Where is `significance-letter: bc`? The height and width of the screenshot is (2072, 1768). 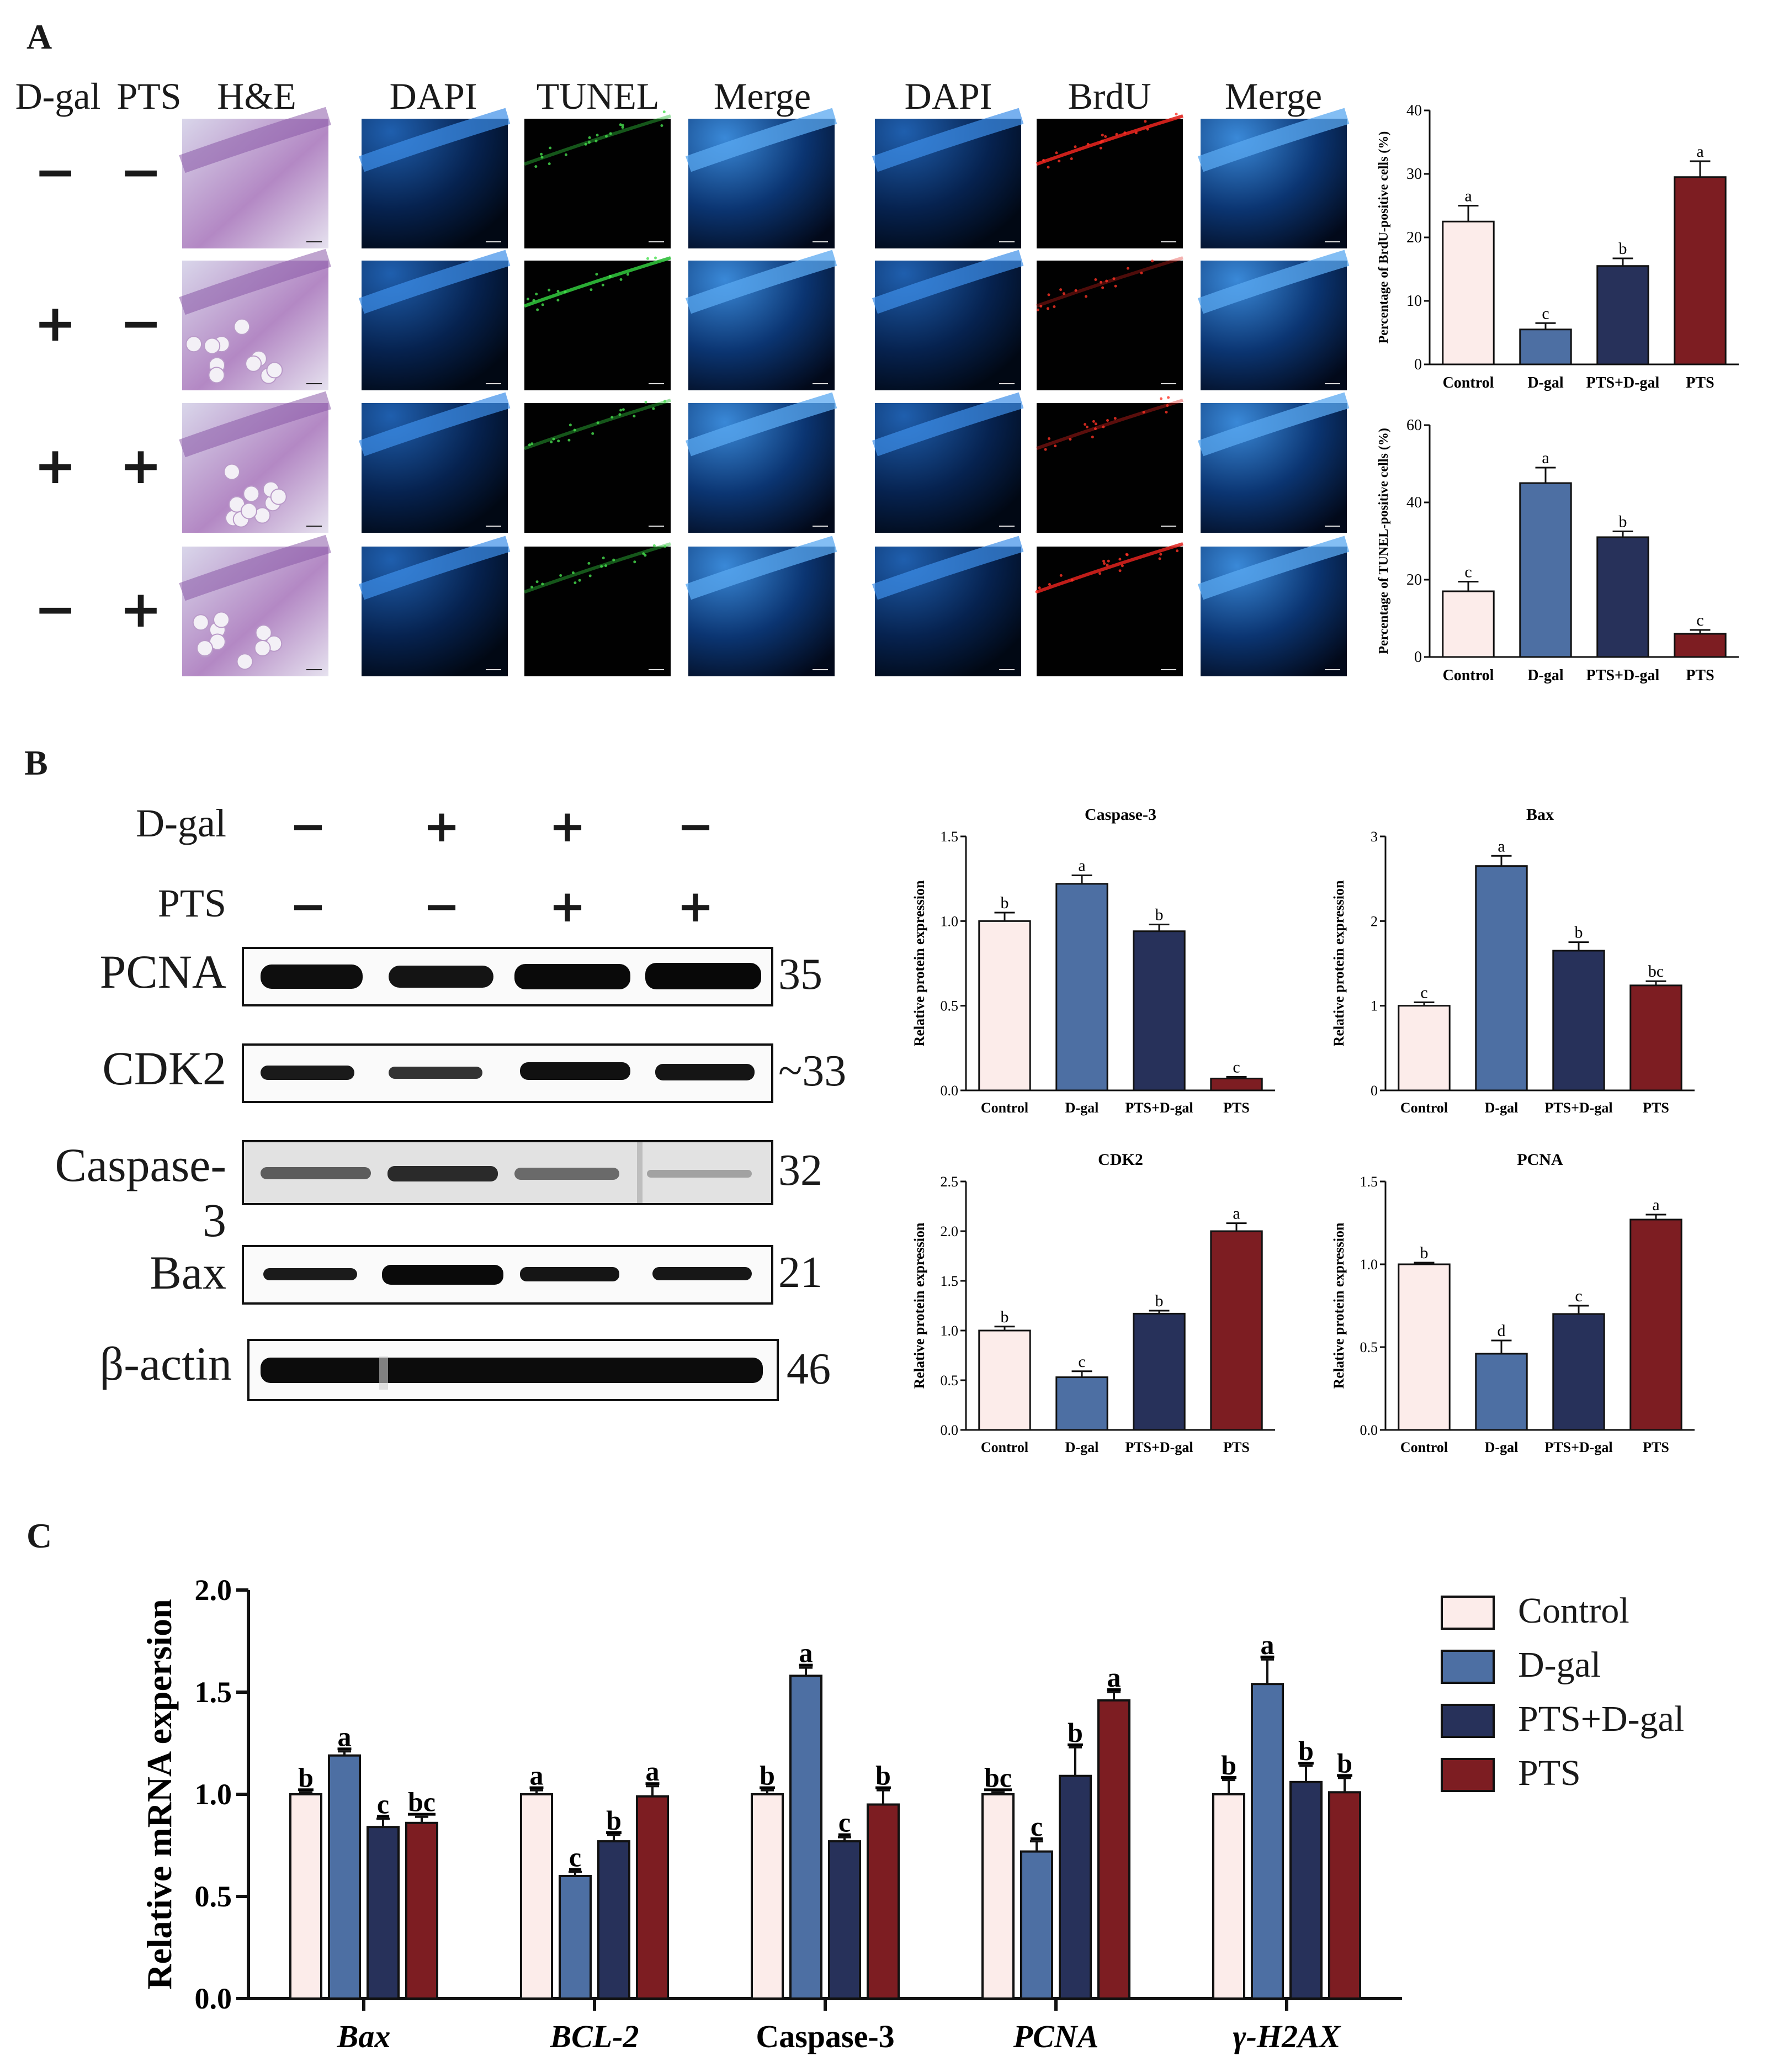 significance-letter: bc is located at coordinates (1656, 971).